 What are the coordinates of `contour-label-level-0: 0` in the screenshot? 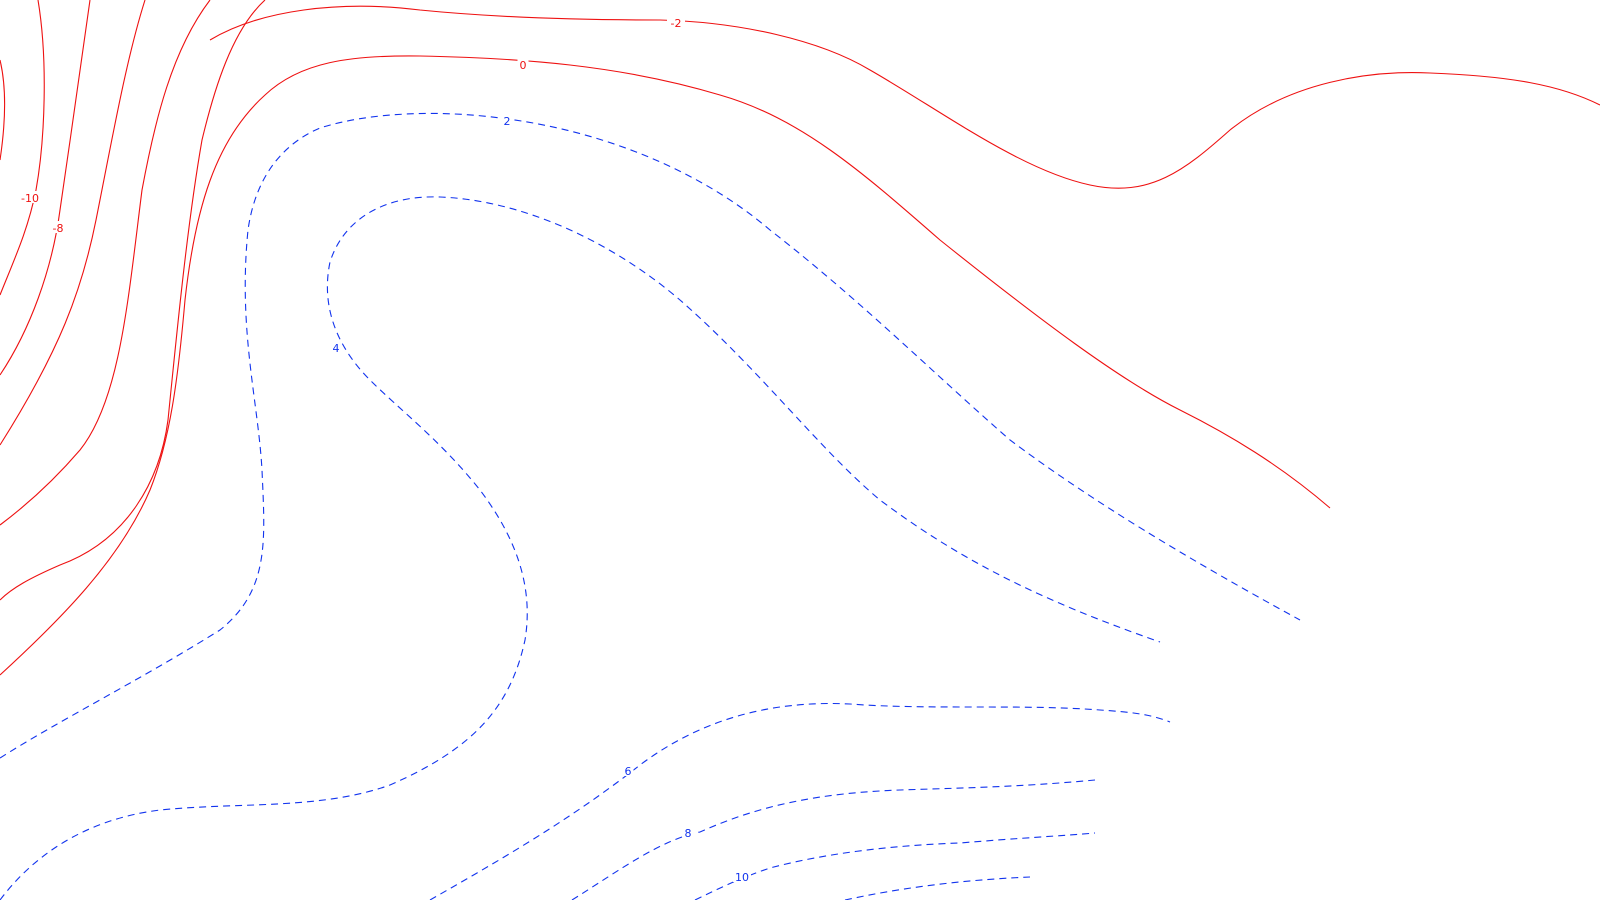 It's located at (523, 65).